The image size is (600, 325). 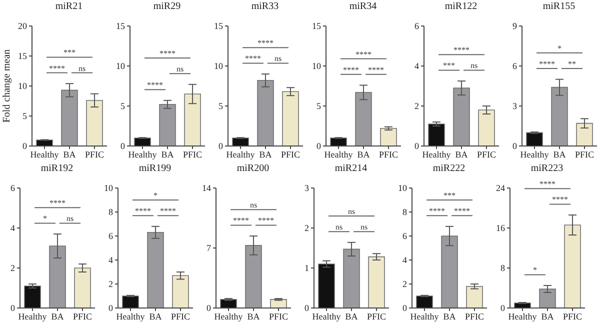 I want to click on chart-title: miR214, so click(x=351, y=169).